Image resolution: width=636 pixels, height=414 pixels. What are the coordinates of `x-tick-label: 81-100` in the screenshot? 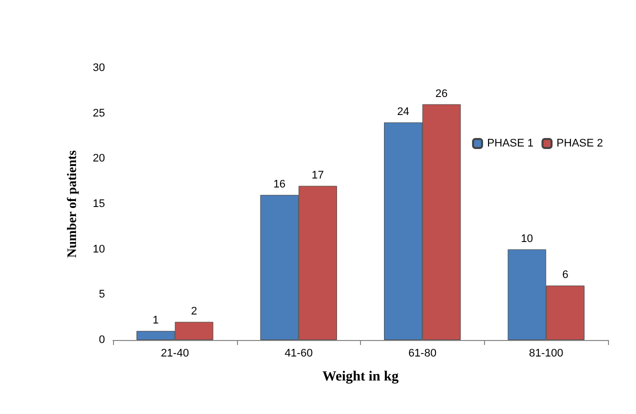 It's located at (546, 354).